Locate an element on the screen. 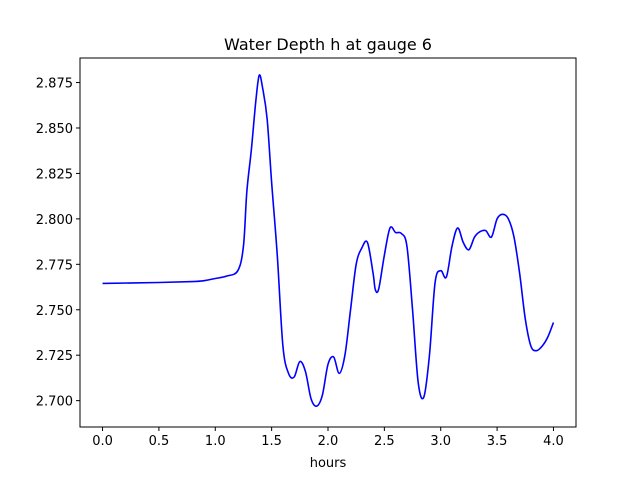 This screenshot has width=640, height=480. y-tick-label: 2.850 is located at coordinates (54, 129).